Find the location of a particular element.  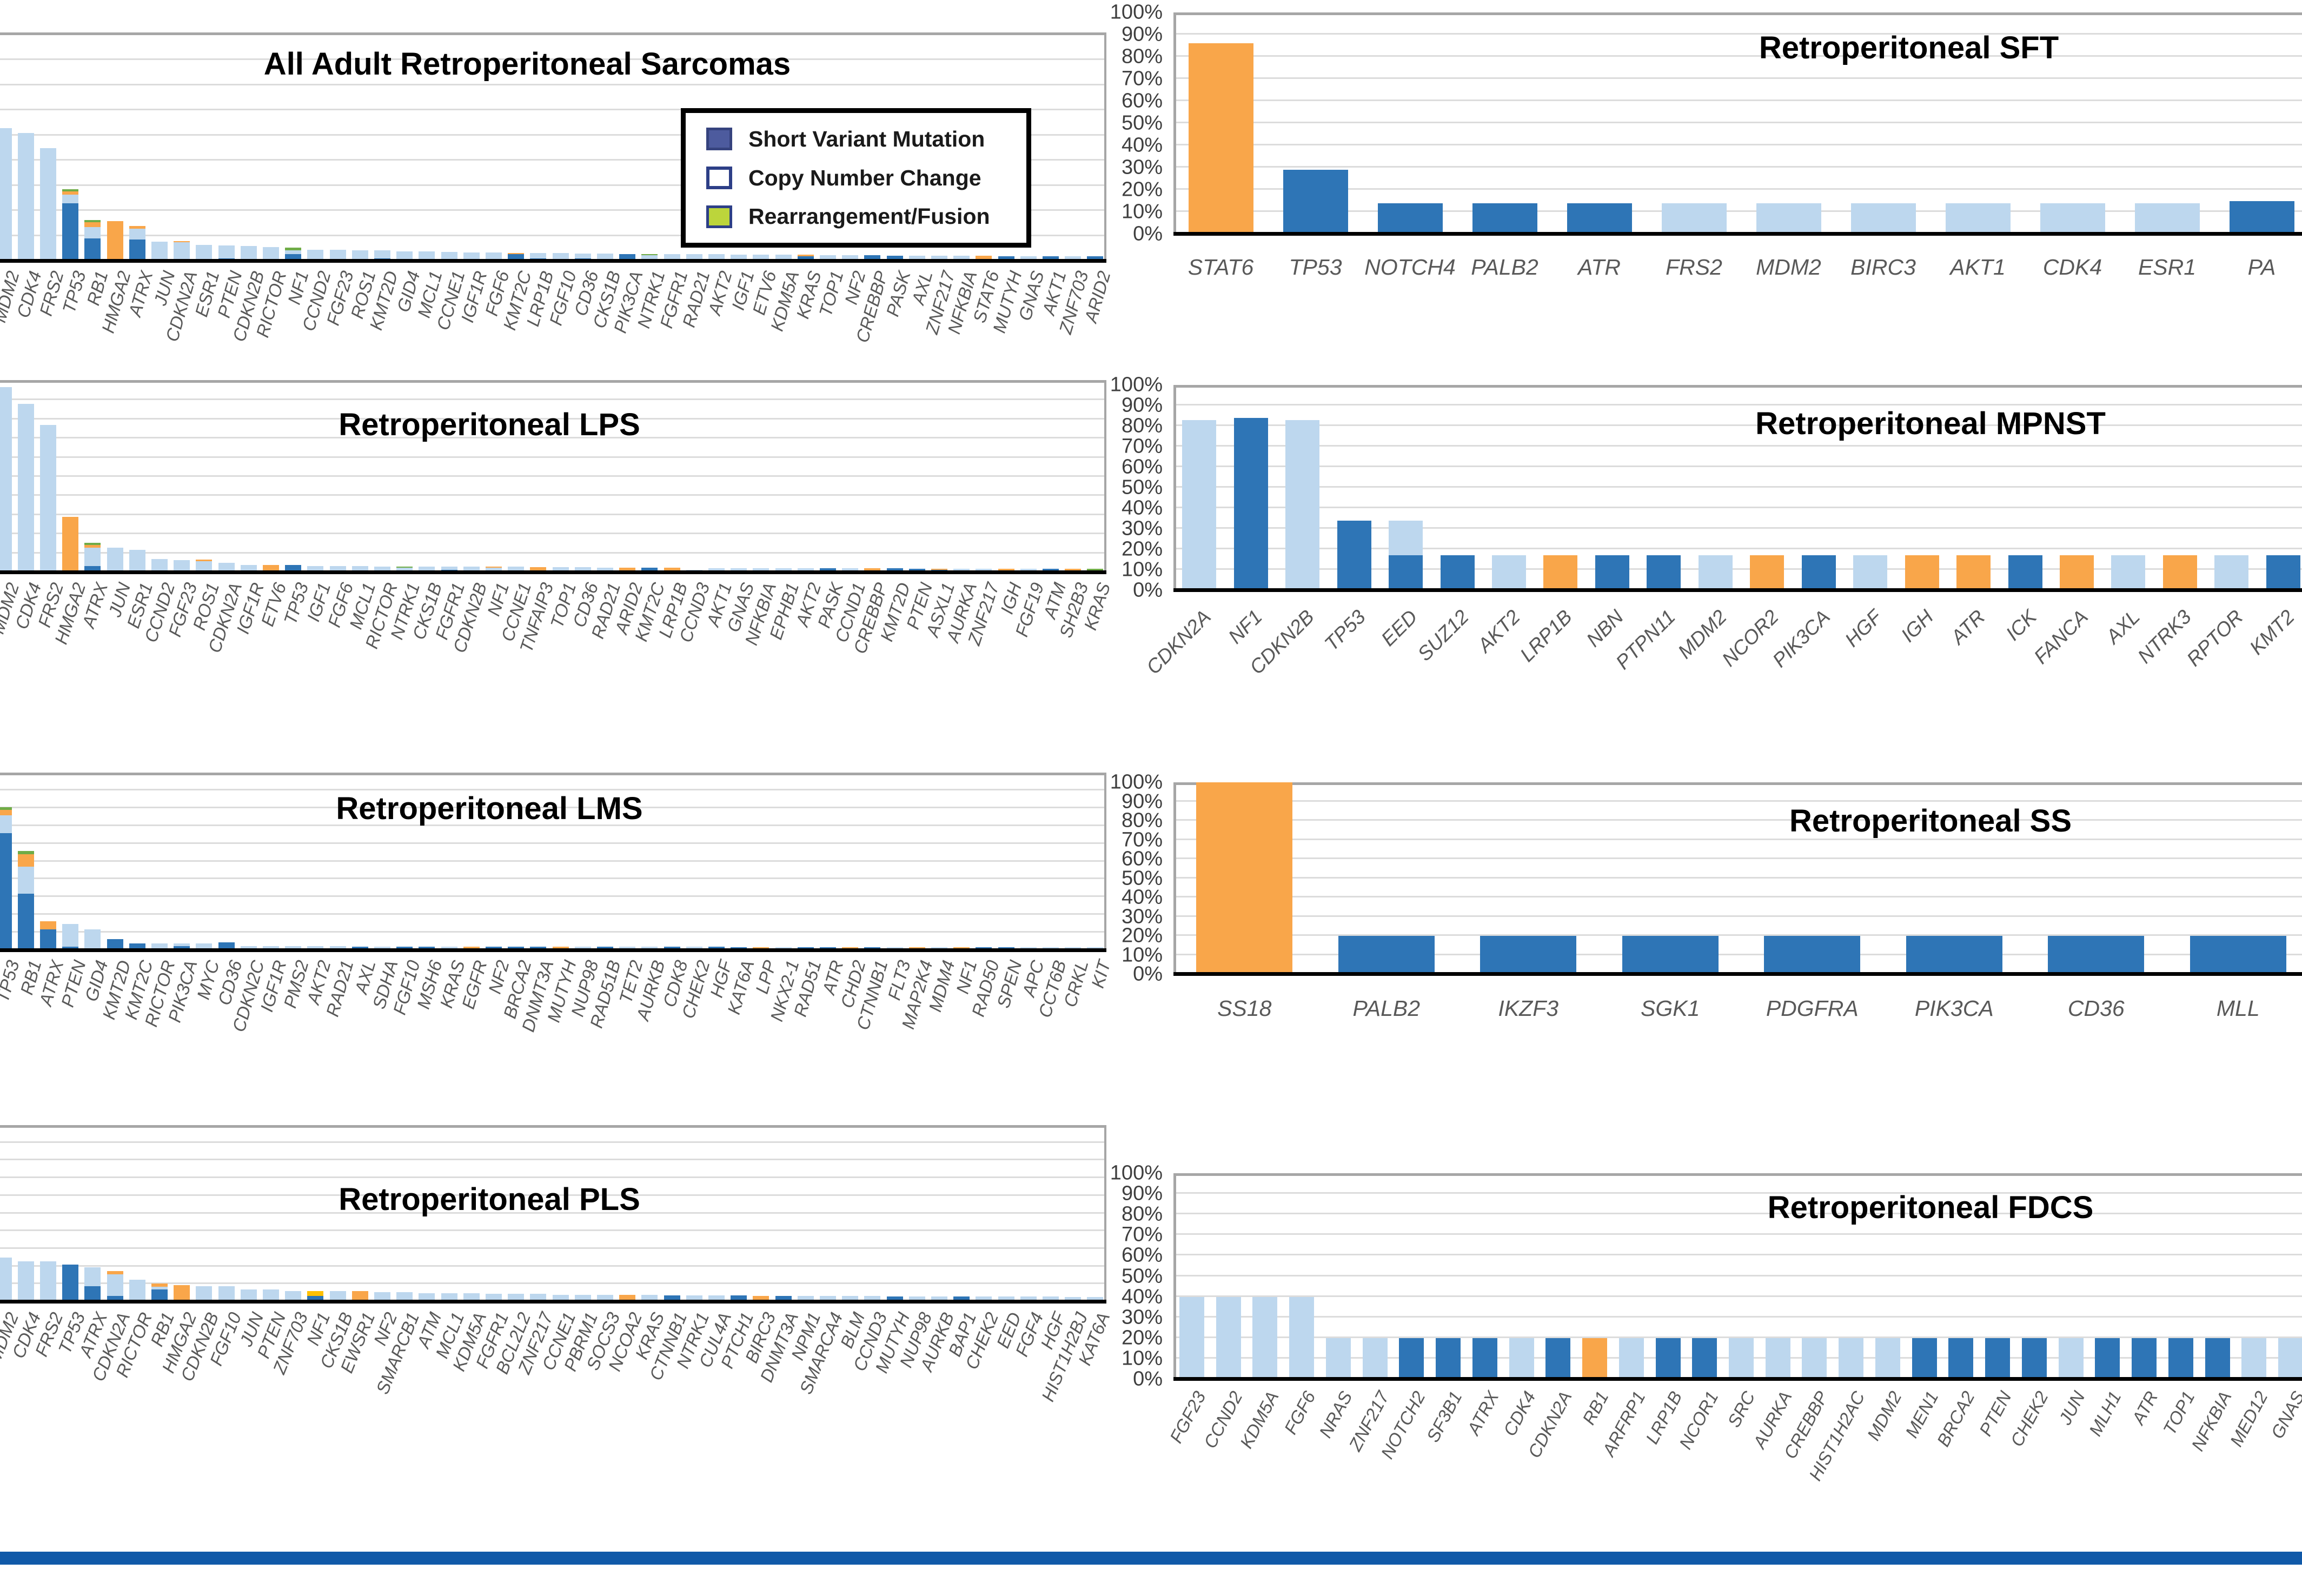

x-axis-baseline is located at coordinates (553, 261).